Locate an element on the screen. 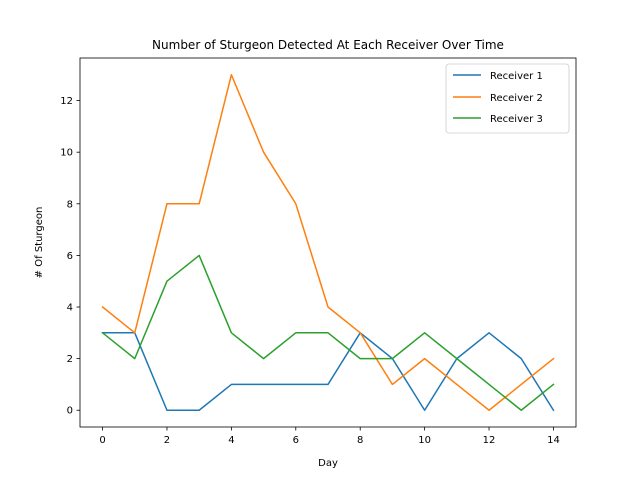 The width and height of the screenshot is (640, 480). legend-label-receiver-1: Receiver 1 is located at coordinates (516, 76).